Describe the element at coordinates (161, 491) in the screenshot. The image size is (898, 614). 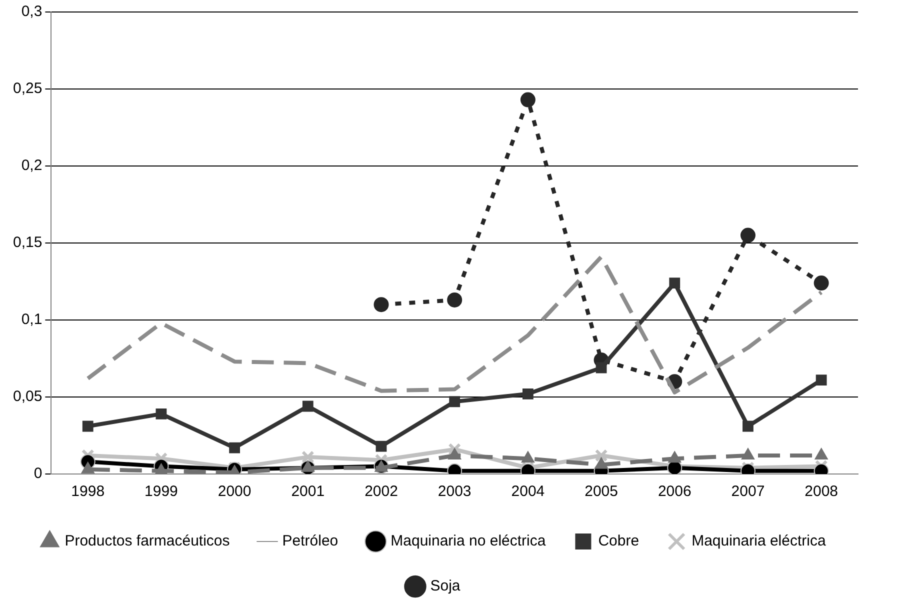
I see `x-tick-label: 1999` at that location.